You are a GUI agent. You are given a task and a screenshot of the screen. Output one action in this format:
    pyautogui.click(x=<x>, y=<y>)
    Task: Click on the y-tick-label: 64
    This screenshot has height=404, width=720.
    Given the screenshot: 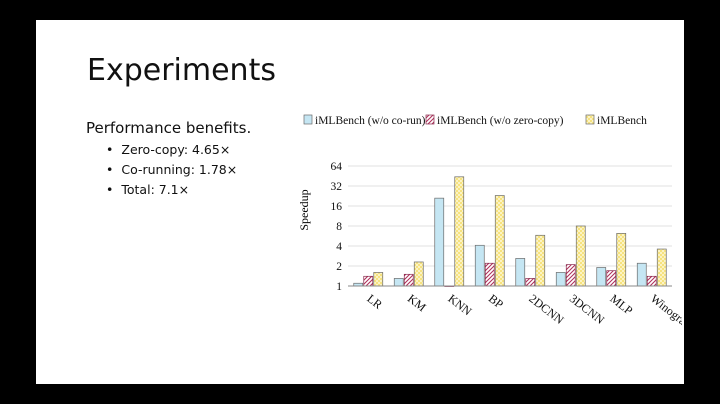 What is the action you would take?
    pyautogui.click(x=337, y=167)
    